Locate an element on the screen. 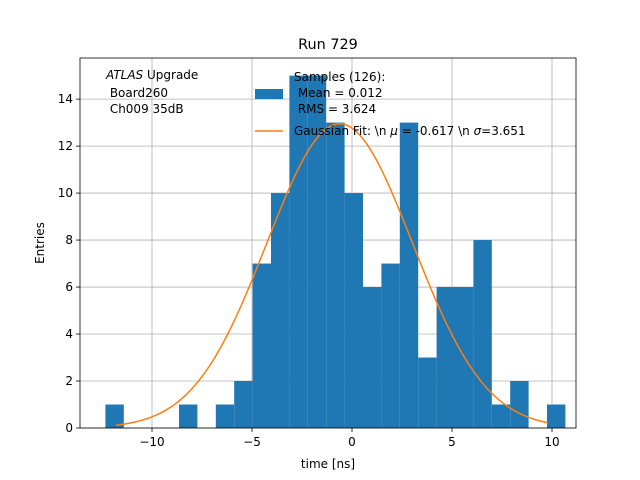 Image resolution: width=640 pixels, height=480 pixels. y-axis-ticks: 0 2 4 6 8 10 12 14 is located at coordinates (69, 263).